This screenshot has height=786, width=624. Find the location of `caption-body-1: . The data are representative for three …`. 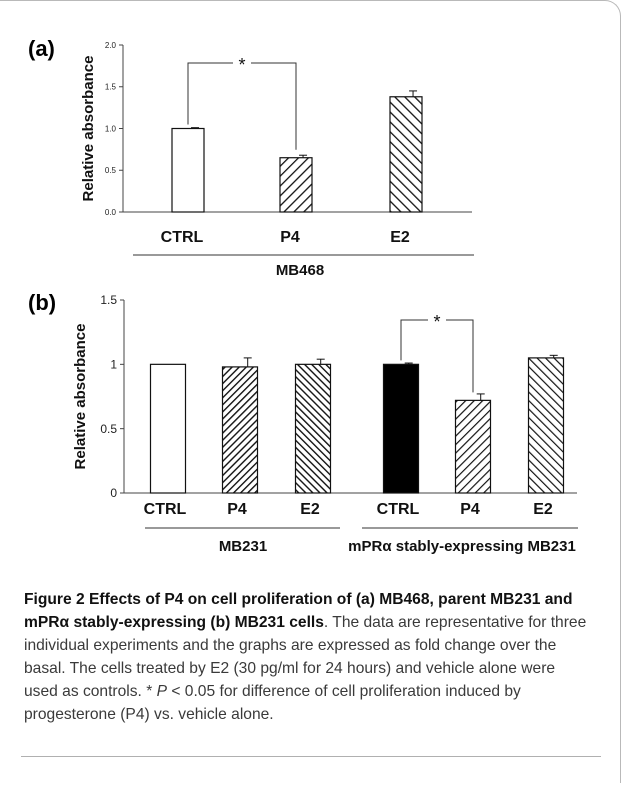

caption-body-1: . The data are representative for three … is located at coordinates (305, 657).